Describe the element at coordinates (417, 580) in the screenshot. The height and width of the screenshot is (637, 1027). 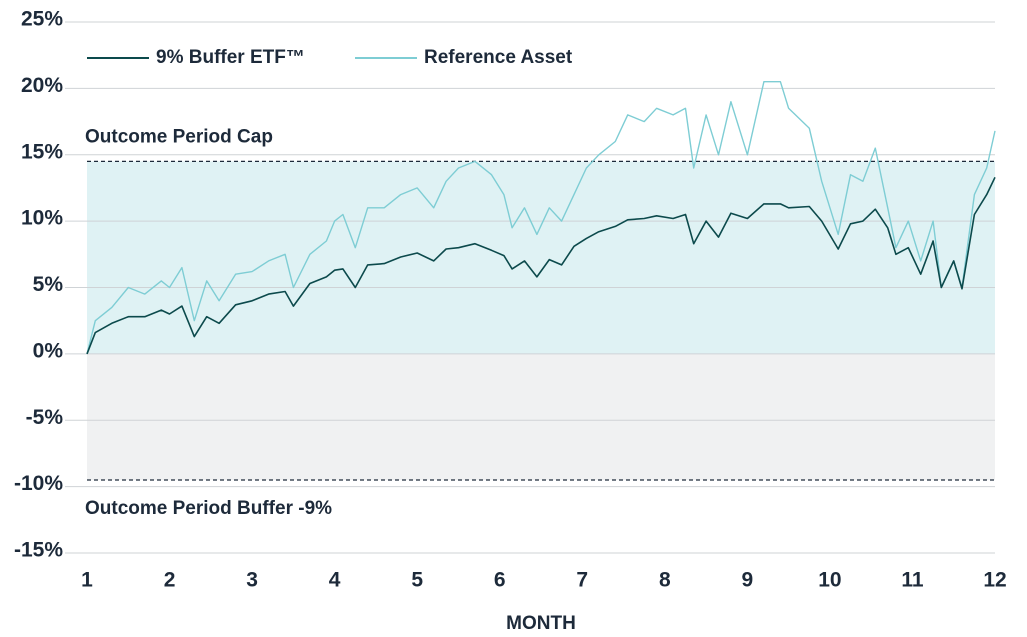
I see `x-tick-label: 5` at that location.